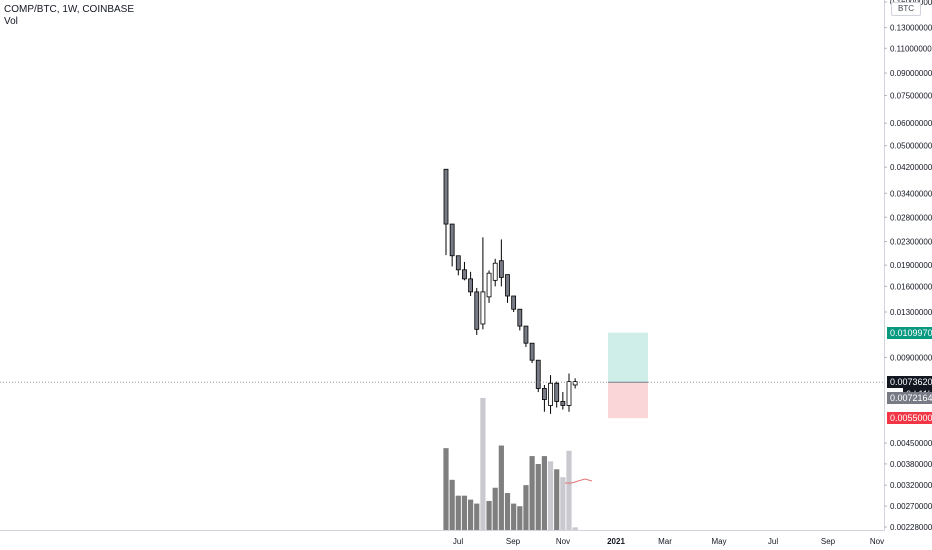  Describe the element at coordinates (911, 265) in the screenshot. I see `y-tick-label: 0.01900000` at that location.